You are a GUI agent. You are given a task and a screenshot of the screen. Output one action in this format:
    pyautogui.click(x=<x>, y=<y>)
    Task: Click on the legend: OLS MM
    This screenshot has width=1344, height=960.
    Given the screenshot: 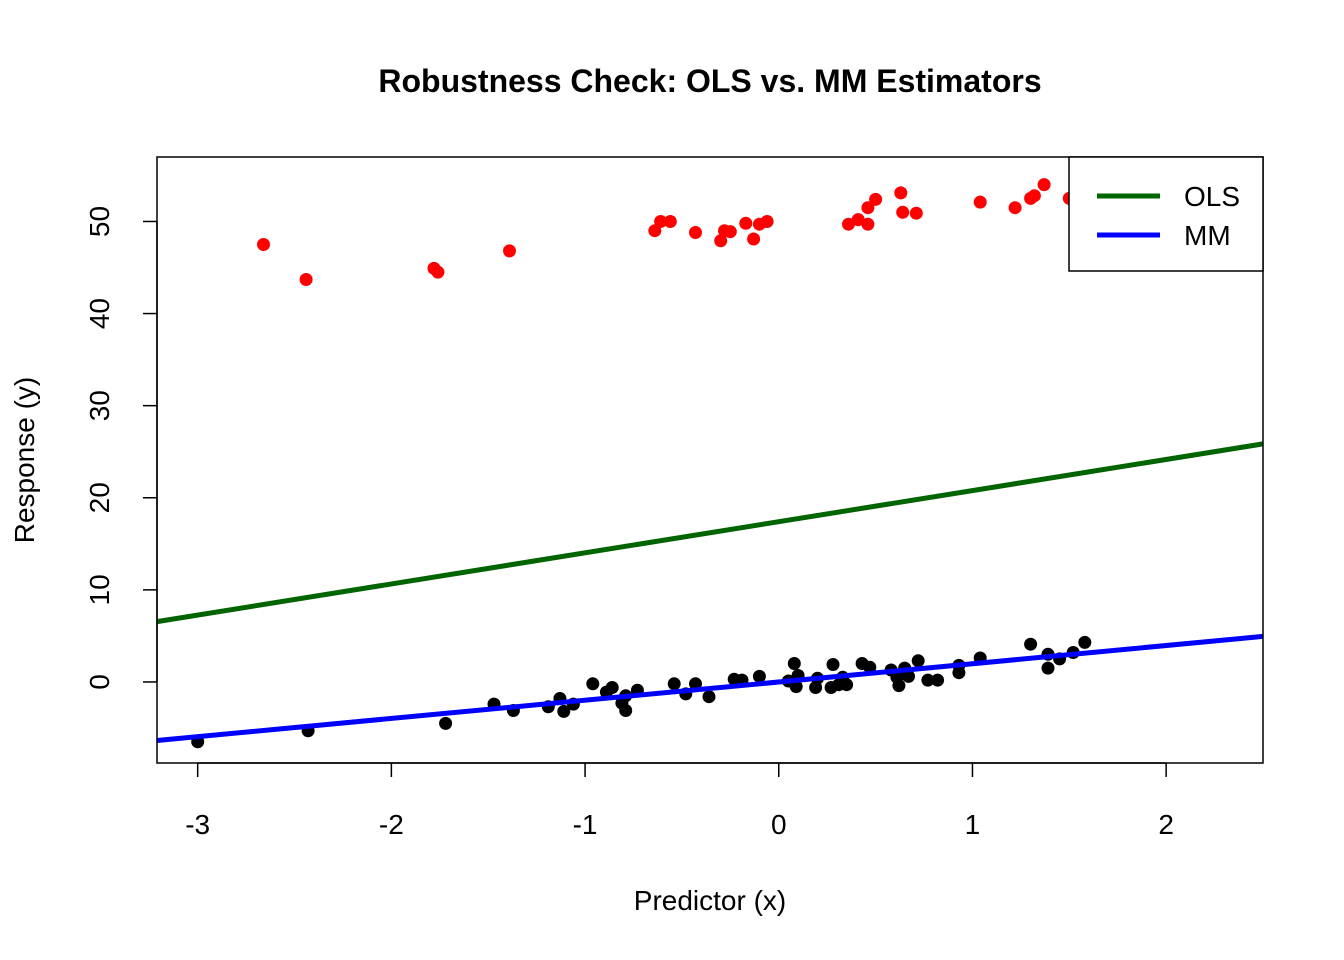 What is the action you would take?
    pyautogui.click(x=1166, y=214)
    